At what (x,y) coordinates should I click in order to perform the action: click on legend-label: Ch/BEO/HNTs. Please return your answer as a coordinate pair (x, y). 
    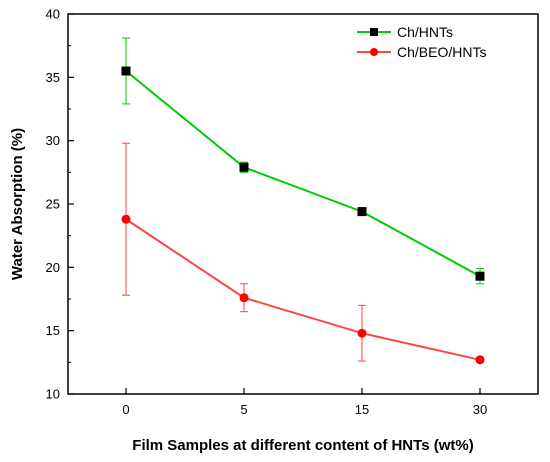
    Looking at the image, I should click on (441, 52).